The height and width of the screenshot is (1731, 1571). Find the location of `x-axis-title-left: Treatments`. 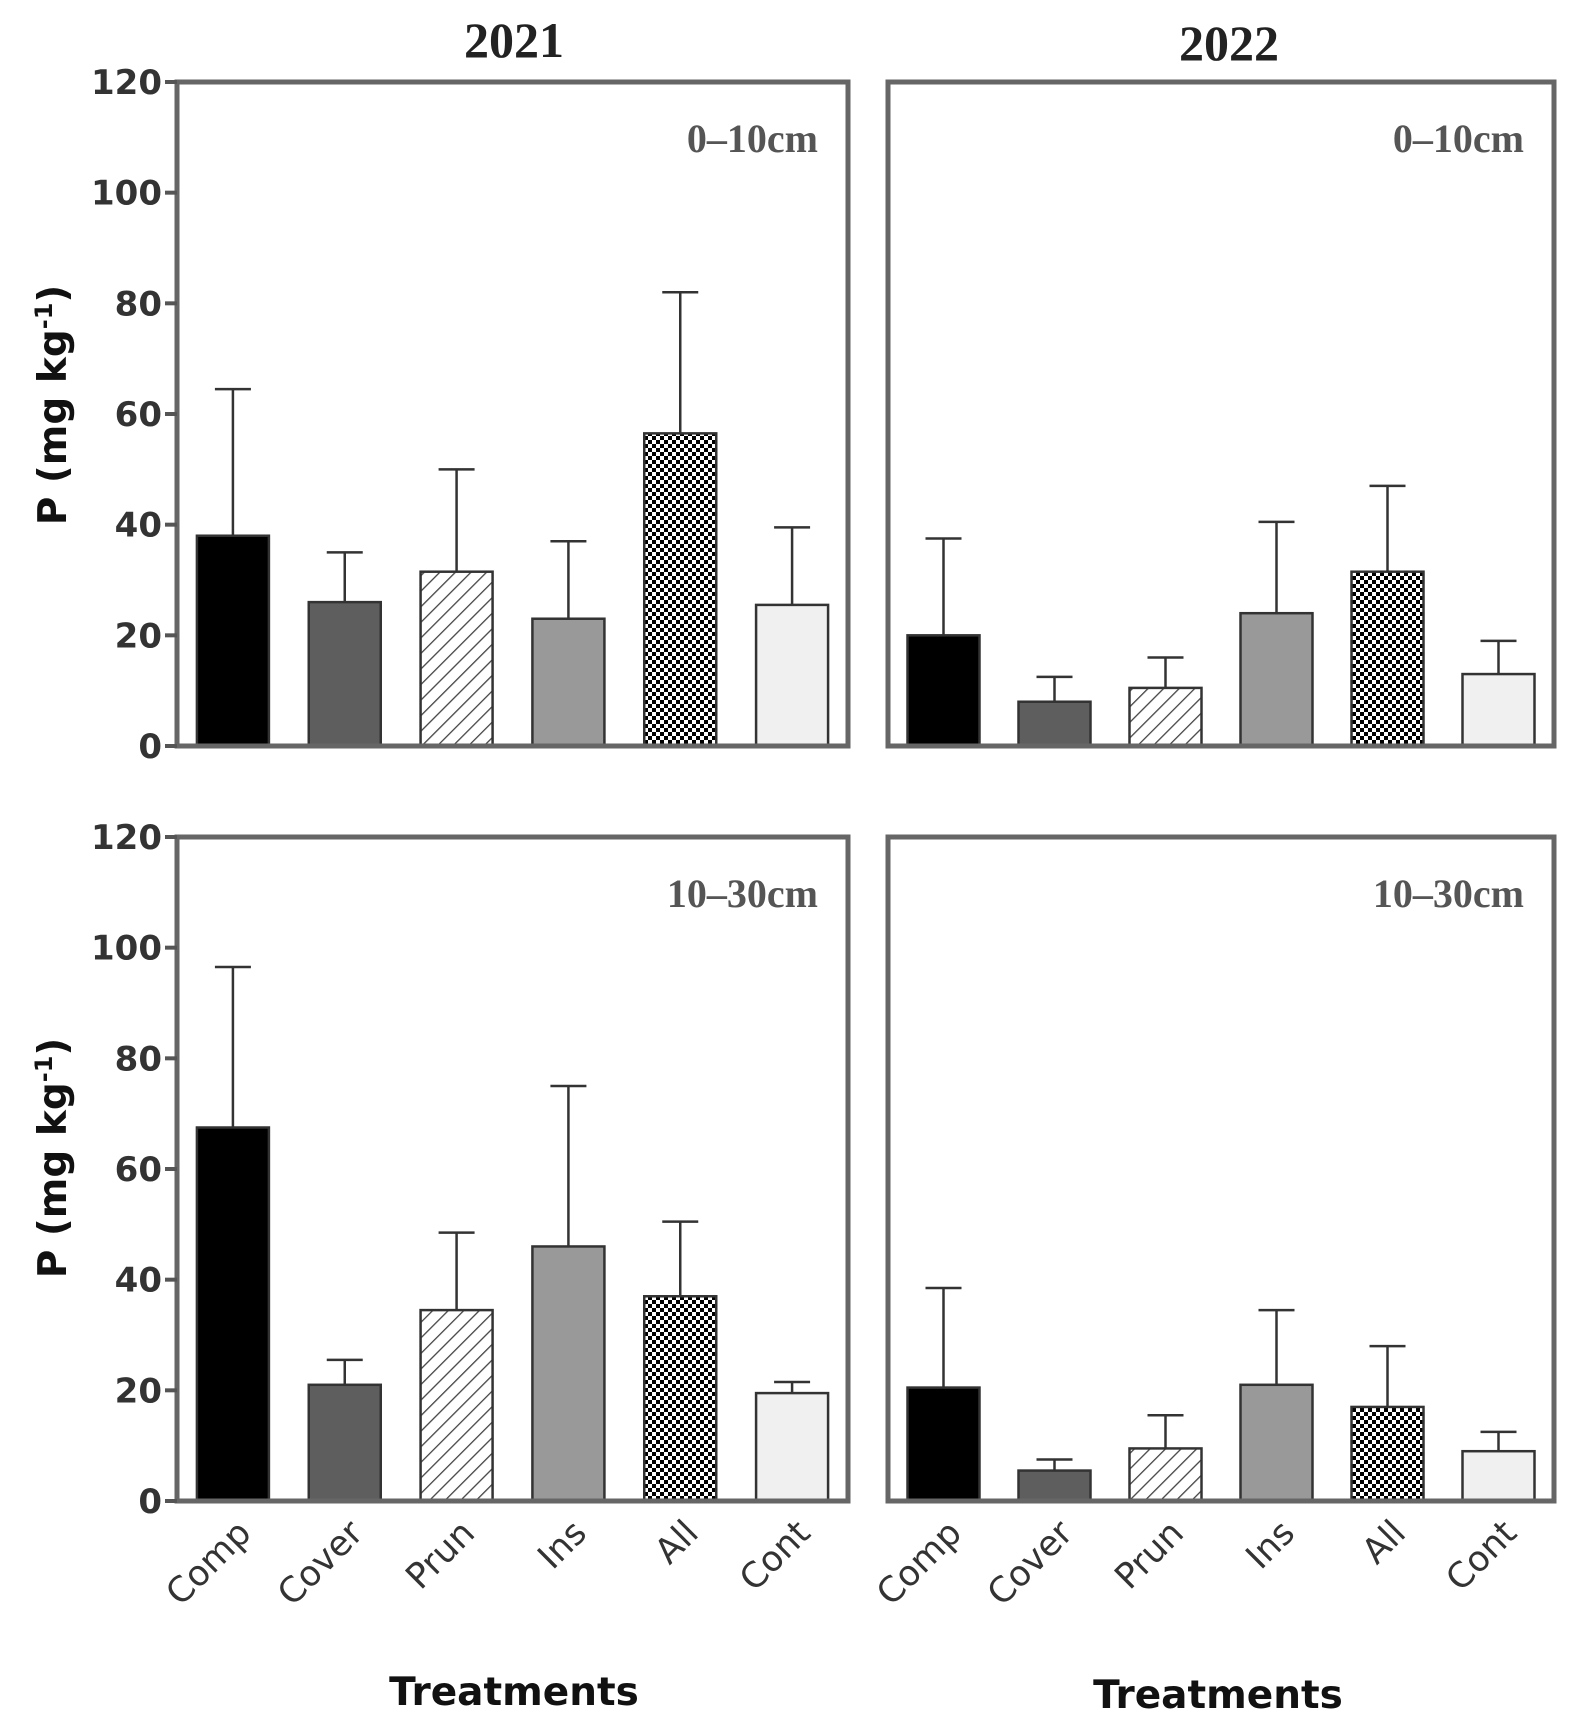

x-axis-title-left: Treatments is located at coordinates (514, 1692).